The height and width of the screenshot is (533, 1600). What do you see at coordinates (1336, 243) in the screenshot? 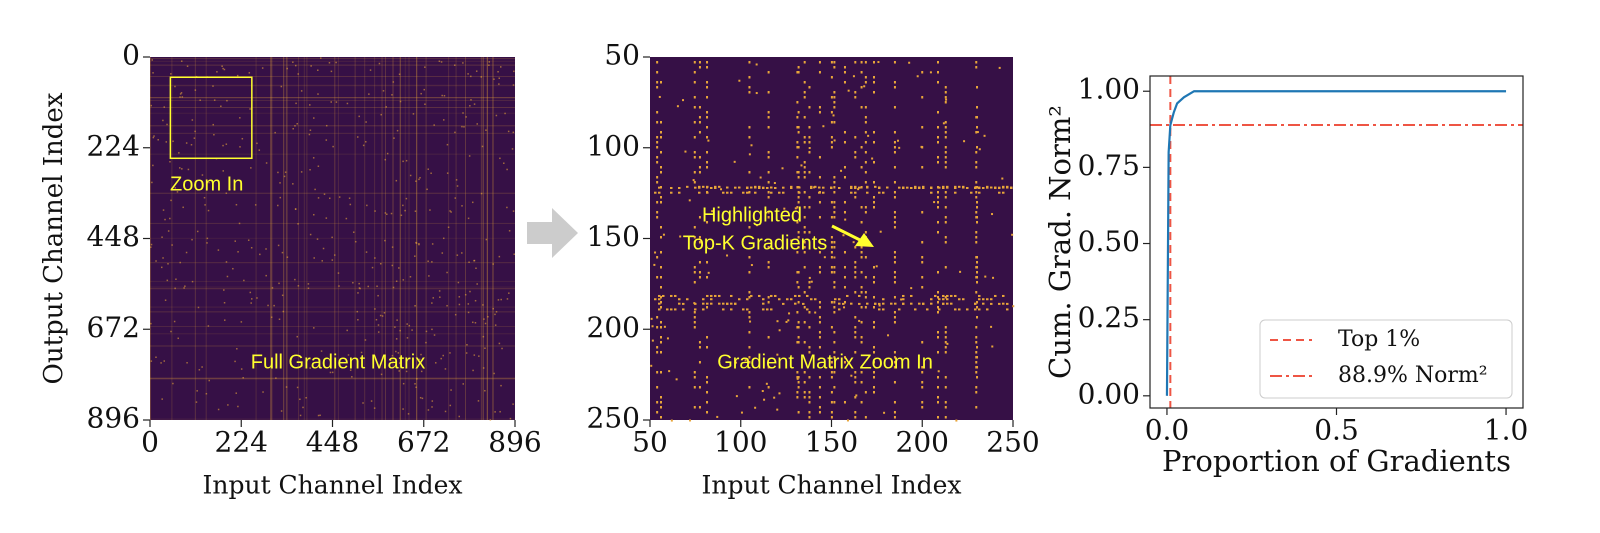
I see `line-series` at bounding box center [1336, 243].